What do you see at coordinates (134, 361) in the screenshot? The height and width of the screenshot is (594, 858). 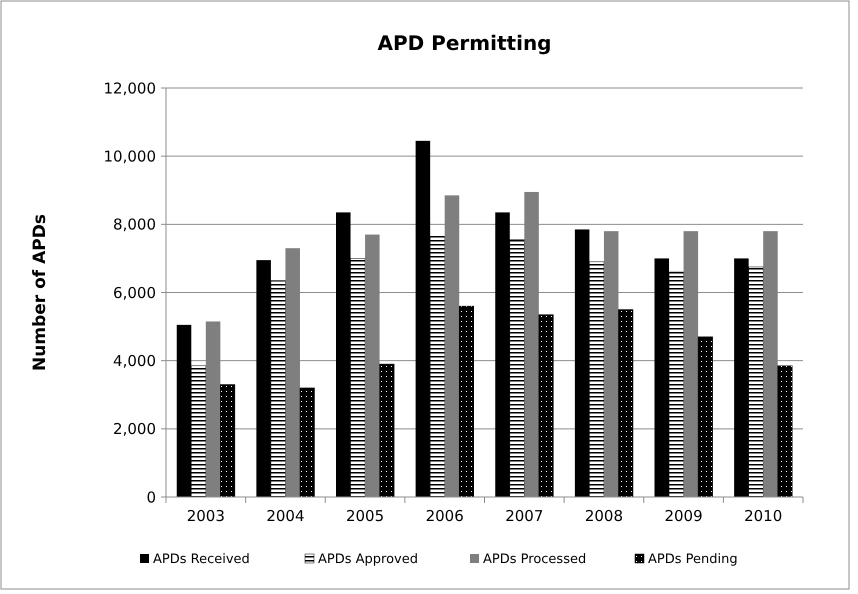 I see `y-tick-label: 4,000` at bounding box center [134, 361].